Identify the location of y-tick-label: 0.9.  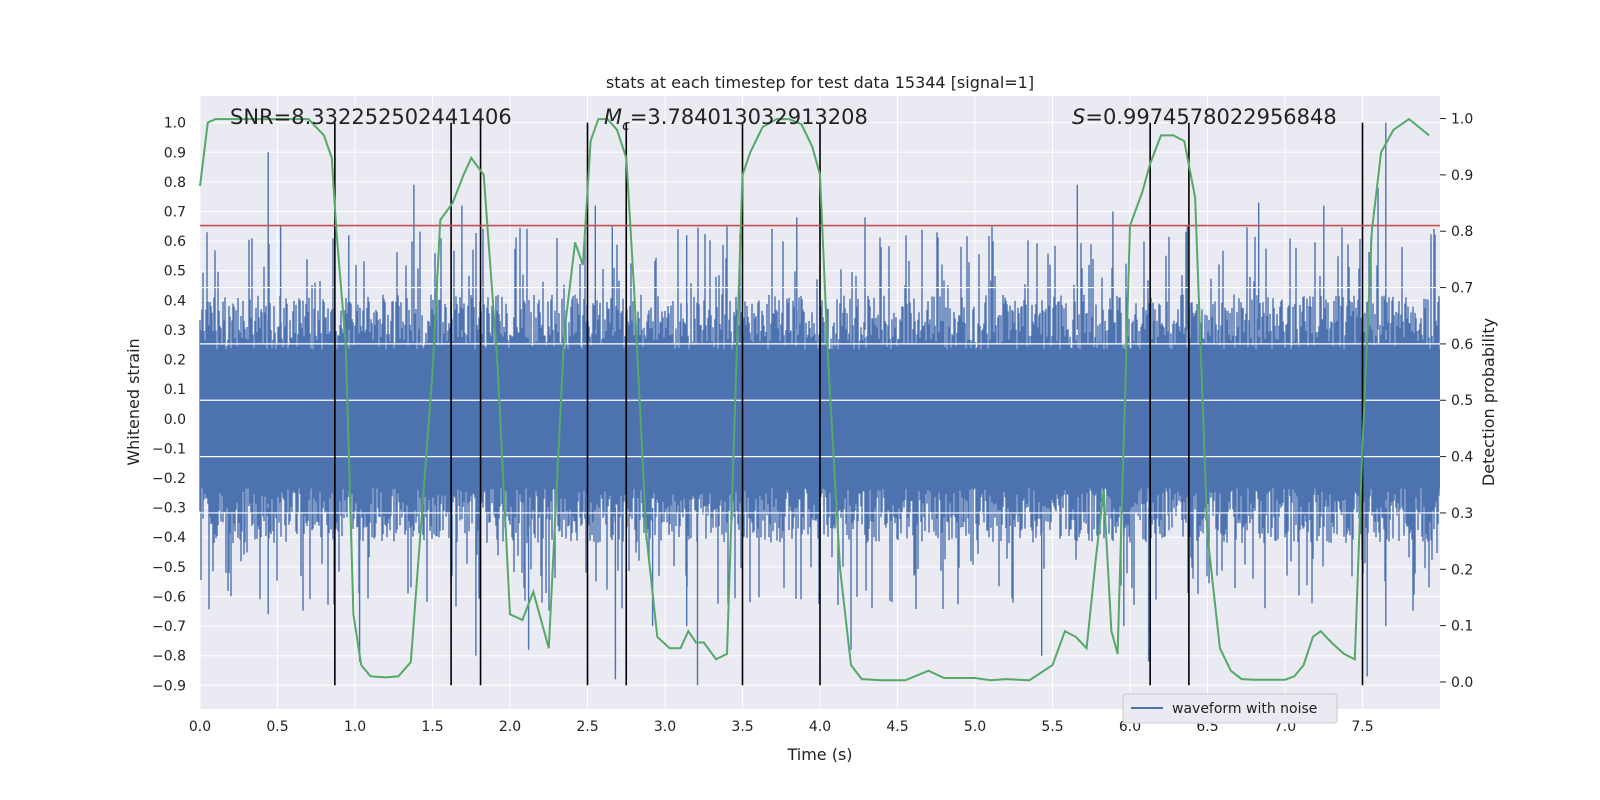
(175, 153).